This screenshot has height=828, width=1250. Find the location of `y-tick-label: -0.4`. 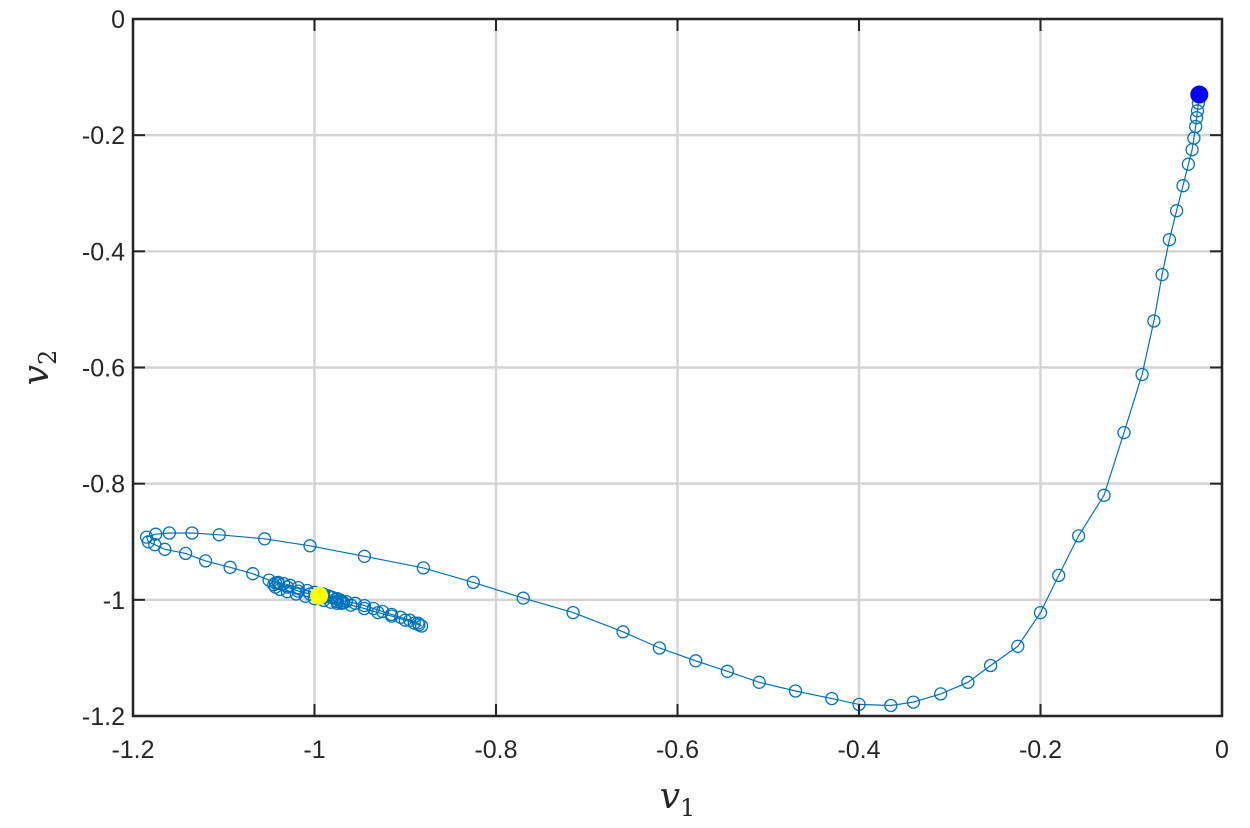

y-tick-label: -0.4 is located at coordinates (103, 252).